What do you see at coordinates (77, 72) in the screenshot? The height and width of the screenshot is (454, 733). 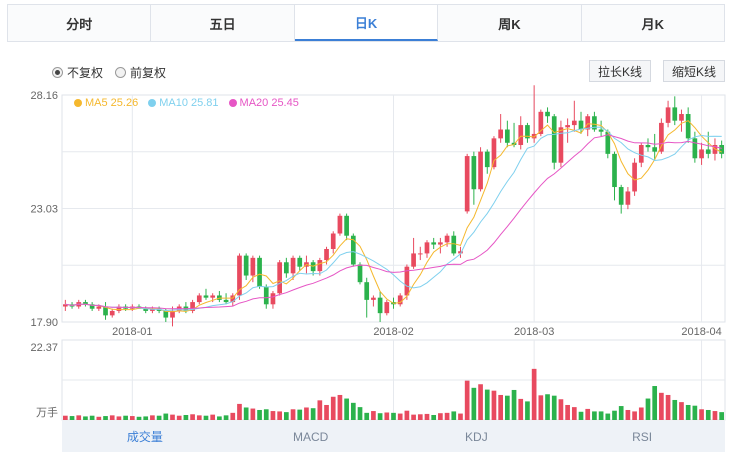 I see `adjust-none-radio: 不复权` at bounding box center [77, 72].